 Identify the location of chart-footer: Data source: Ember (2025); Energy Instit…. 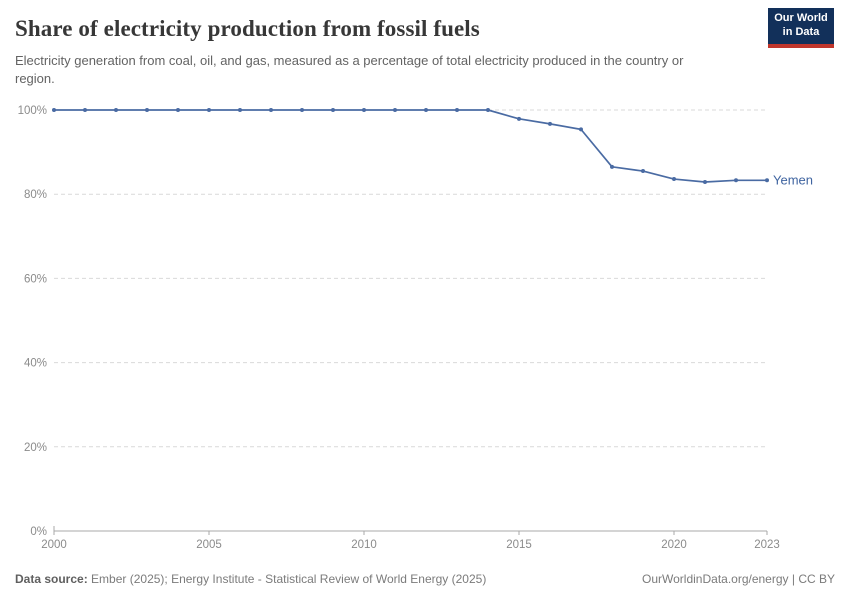
(425, 579).